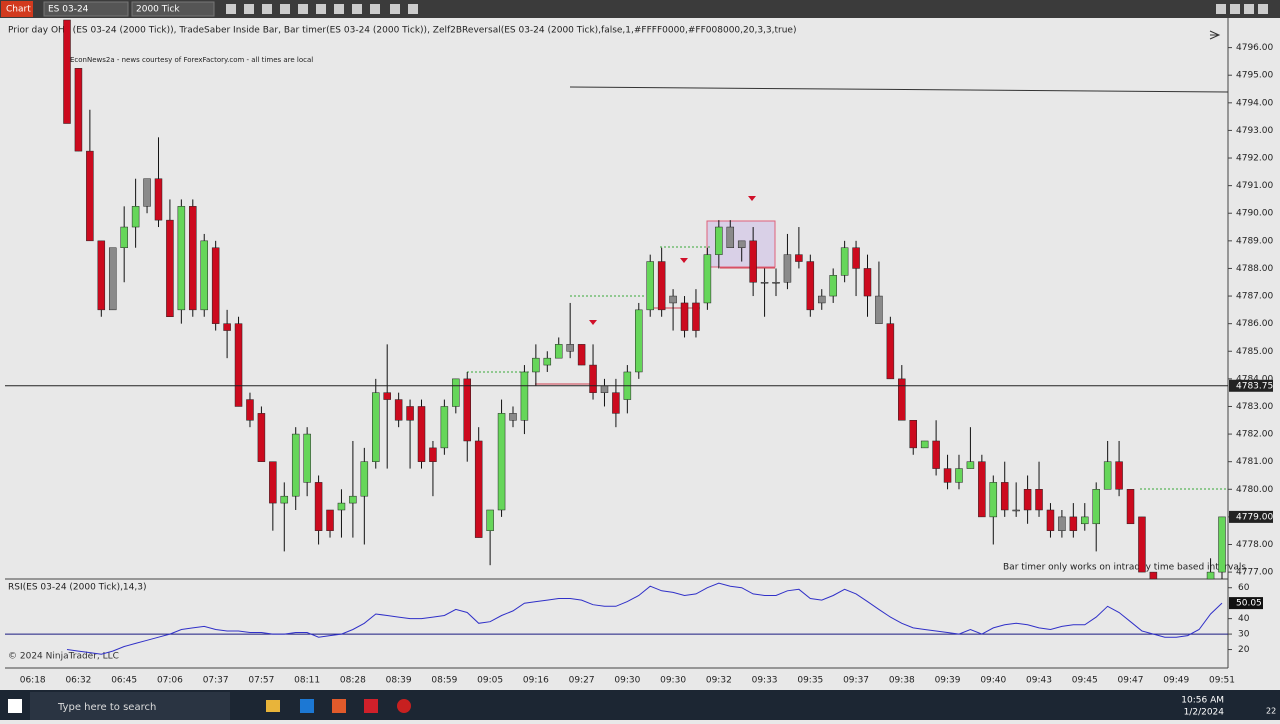 The width and height of the screenshot is (1280, 724). I want to click on x-tick-label: 06:18, so click(33, 681).